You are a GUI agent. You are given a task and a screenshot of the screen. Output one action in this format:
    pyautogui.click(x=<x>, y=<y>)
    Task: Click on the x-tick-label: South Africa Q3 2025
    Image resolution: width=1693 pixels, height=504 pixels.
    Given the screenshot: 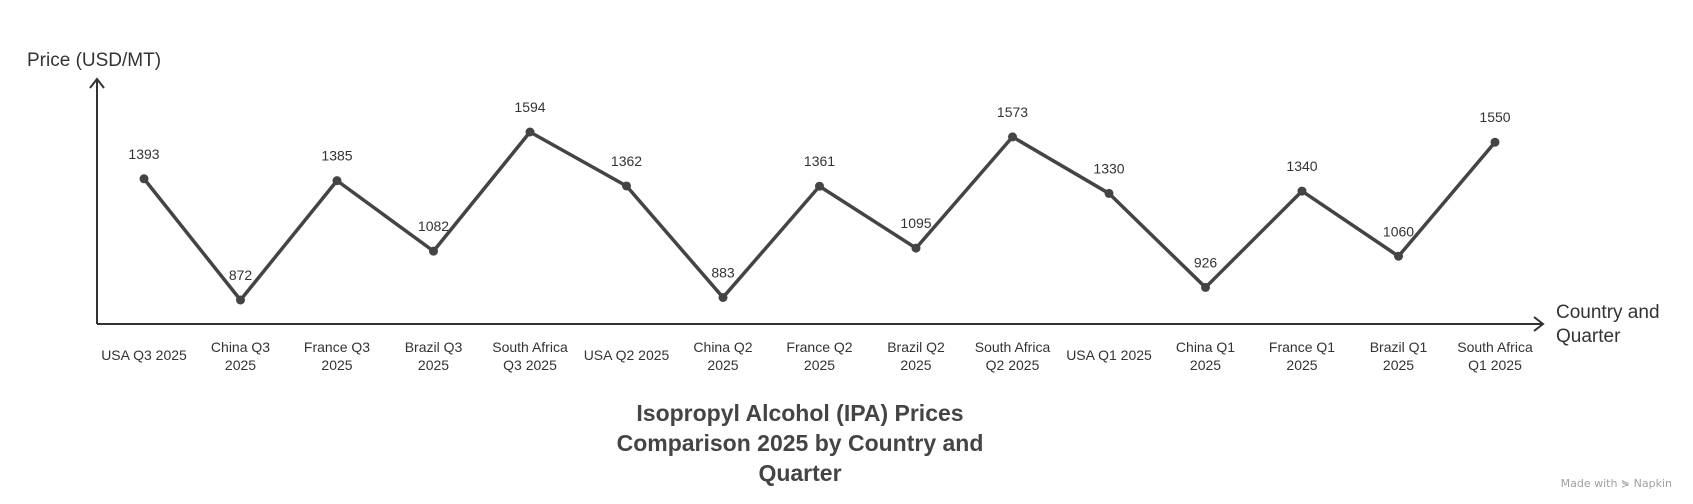 What is the action you would take?
    pyautogui.click(x=530, y=356)
    